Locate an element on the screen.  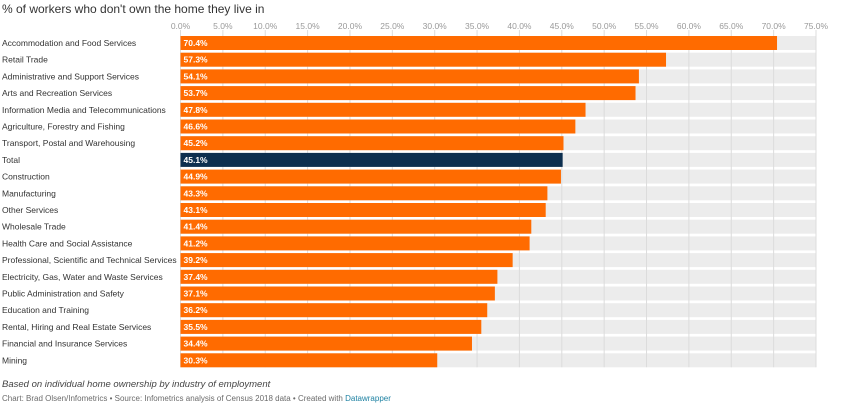
value-label: 46.6% is located at coordinates (196, 127).